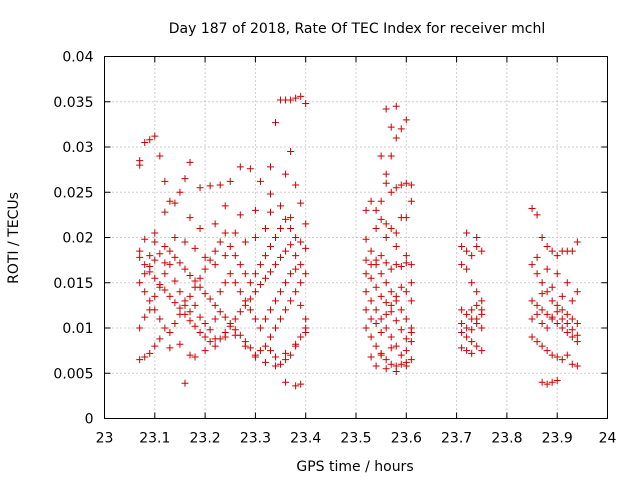 The height and width of the screenshot is (480, 640). What do you see at coordinates (255, 439) in the screenshot?
I see `x-tick-label: 23.3` at bounding box center [255, 439].